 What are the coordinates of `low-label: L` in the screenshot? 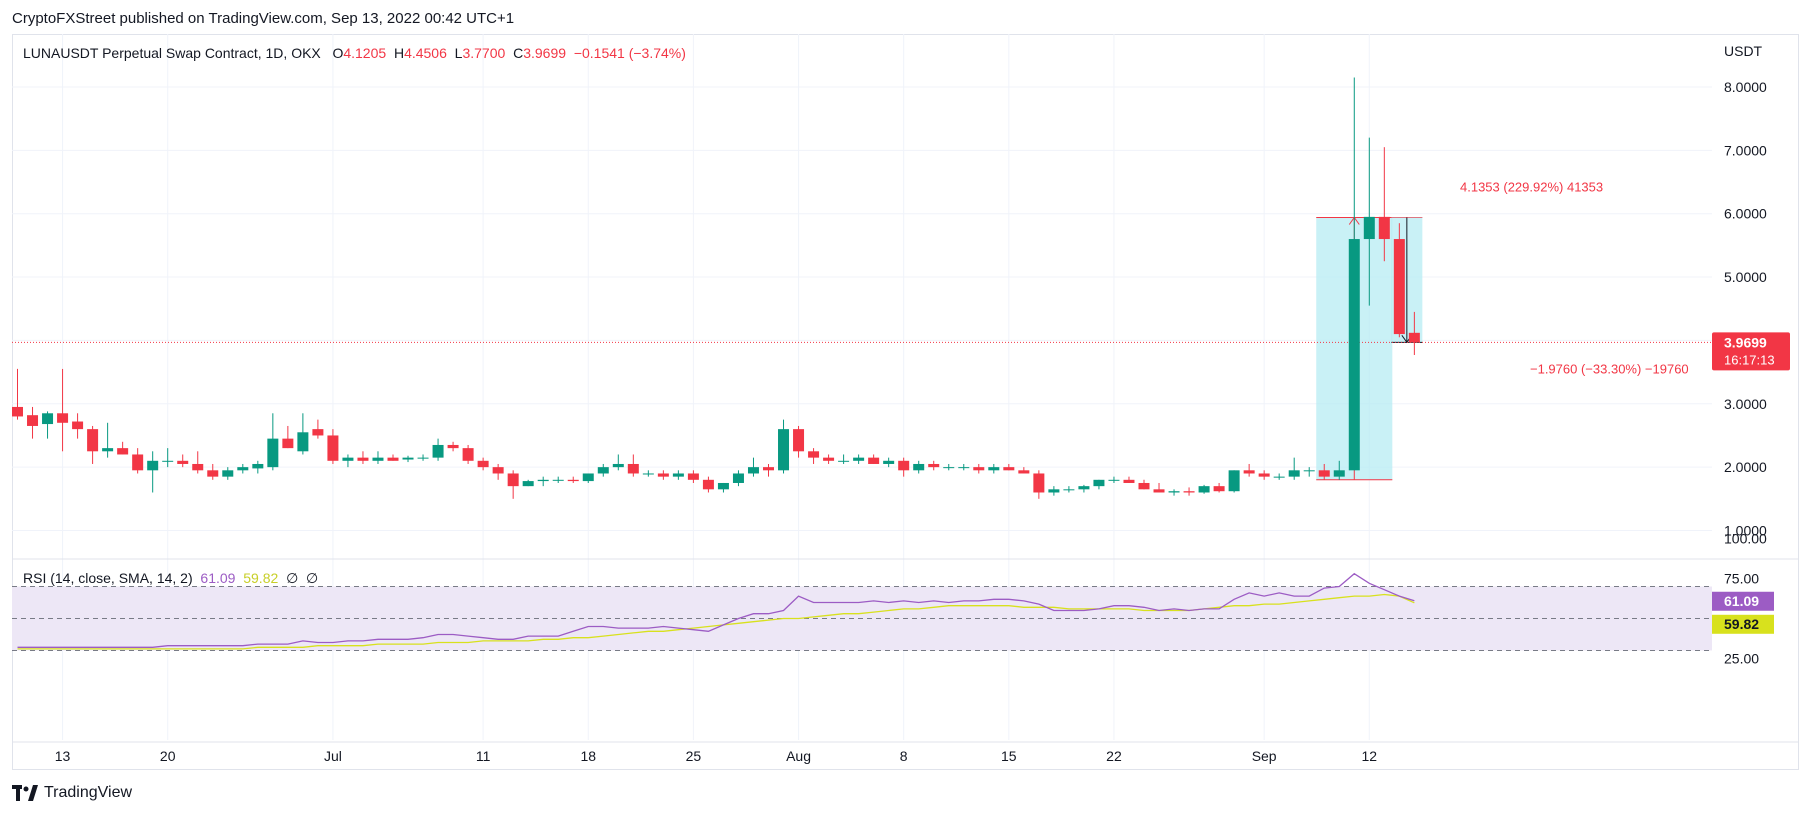 It's located at (458, 53).